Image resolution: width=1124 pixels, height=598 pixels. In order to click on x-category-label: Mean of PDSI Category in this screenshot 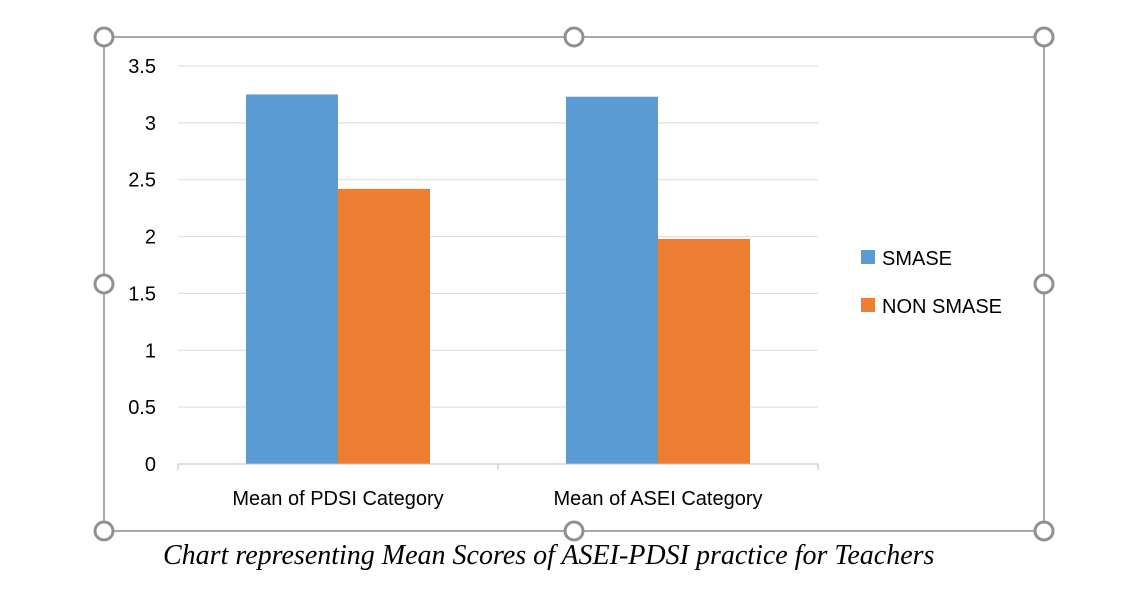, I will do `click(337, 499)`.